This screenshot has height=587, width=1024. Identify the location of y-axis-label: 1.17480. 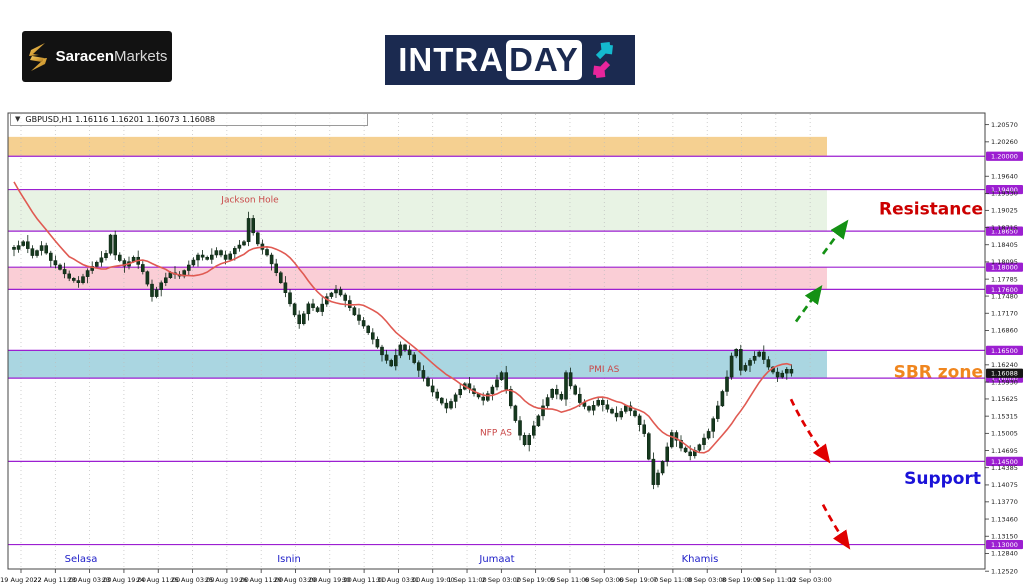
(1004, 296).